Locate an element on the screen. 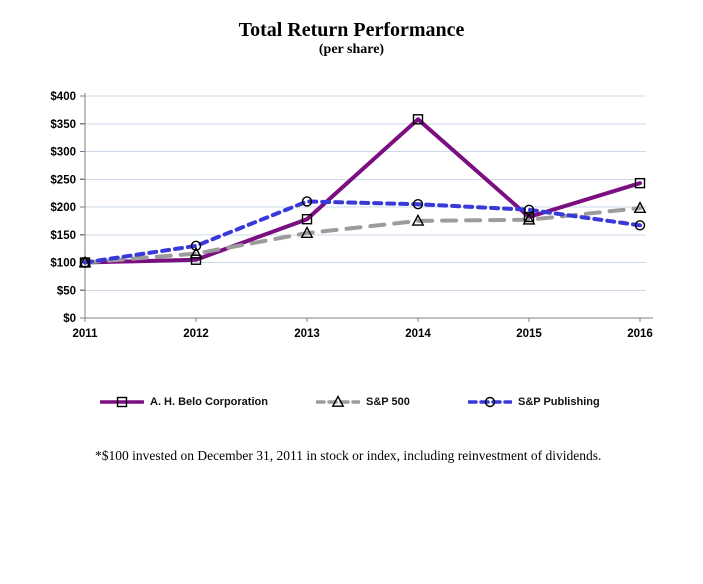 The image size is (703, 584). series-line-circle is located at coordinates (362, 232).